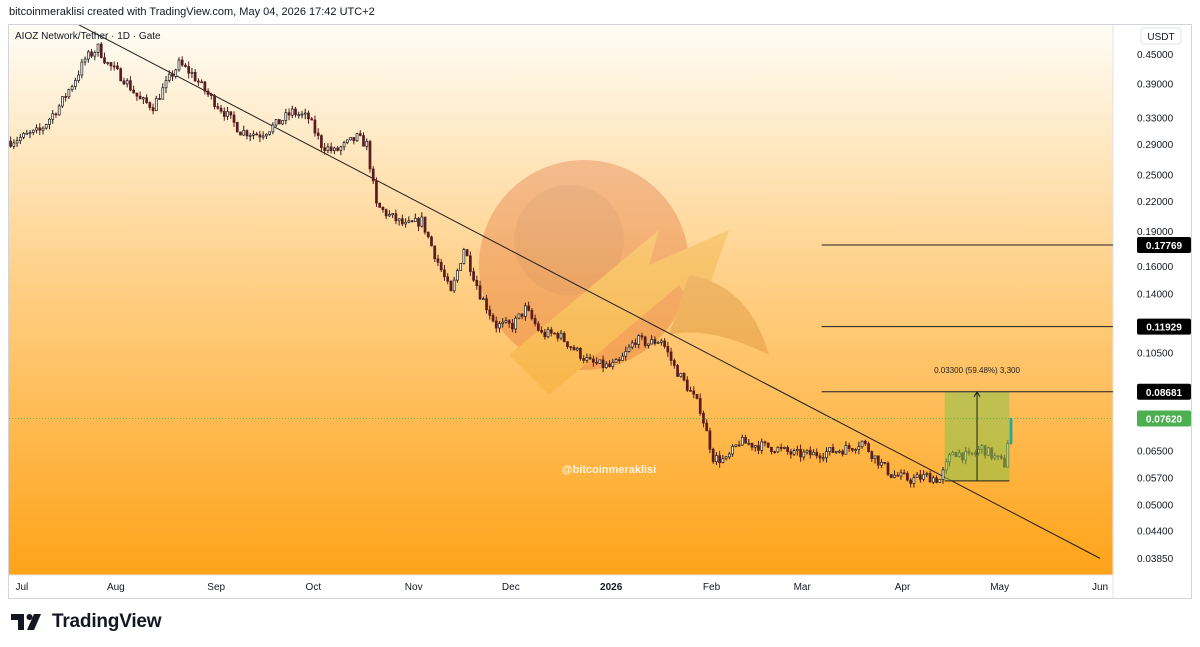  What do you see at coordinates (1155, 532) in the screenshot?
I see `price-tick-label: 0.04400` at bounding box center [1155, 532].